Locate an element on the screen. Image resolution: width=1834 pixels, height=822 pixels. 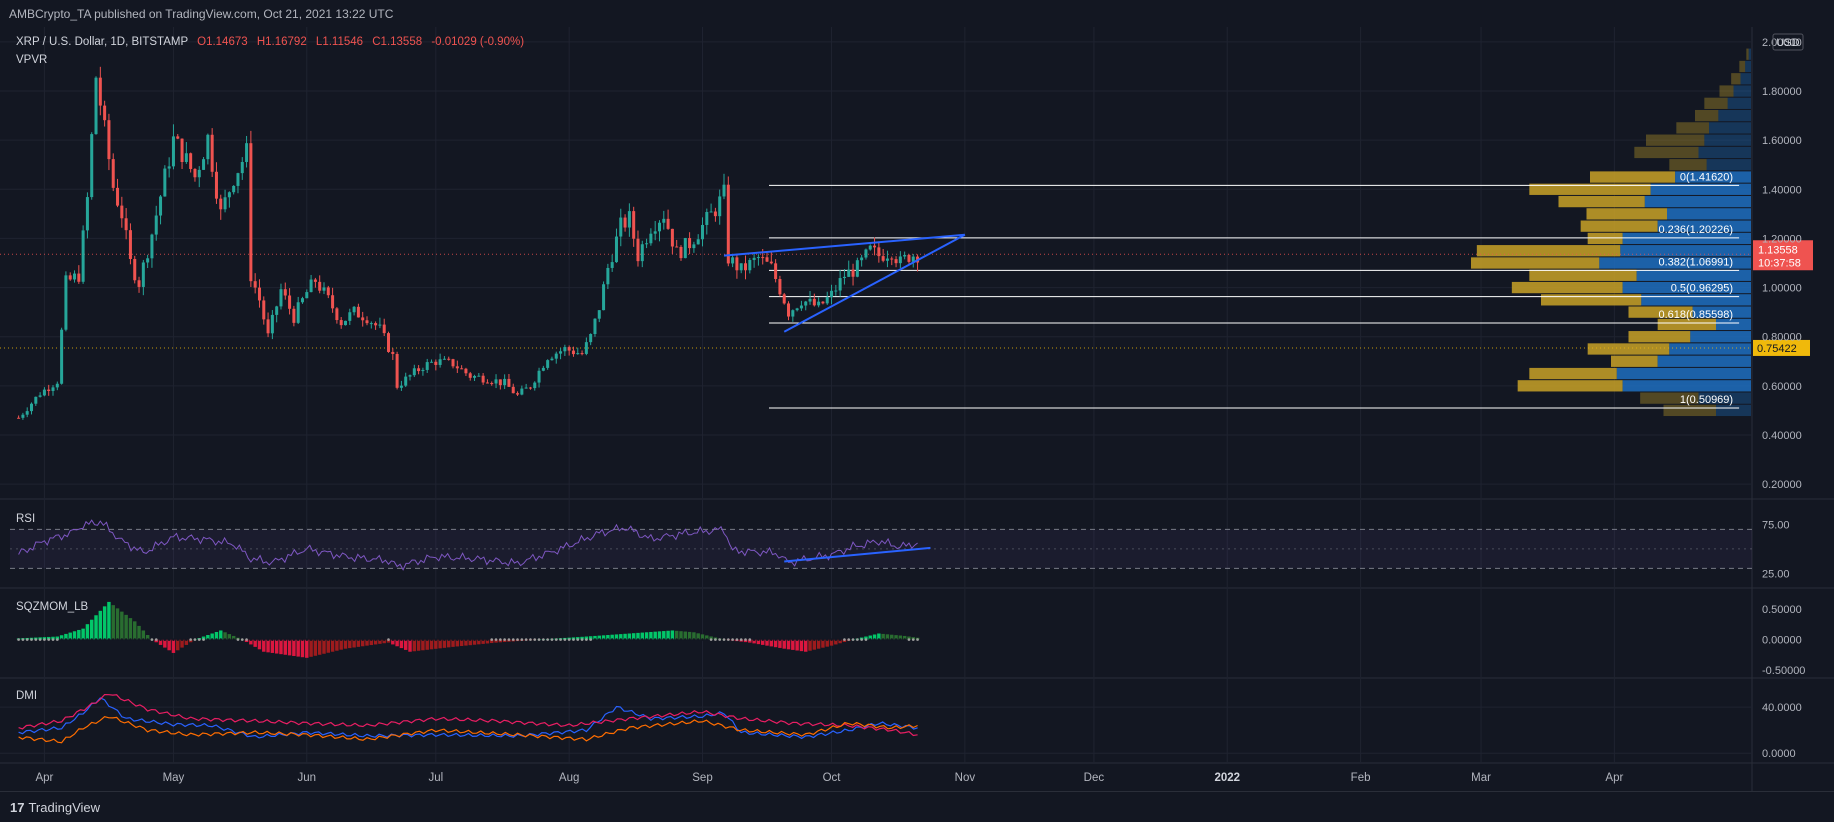
currency-box is located at coordinates (1788, 42).